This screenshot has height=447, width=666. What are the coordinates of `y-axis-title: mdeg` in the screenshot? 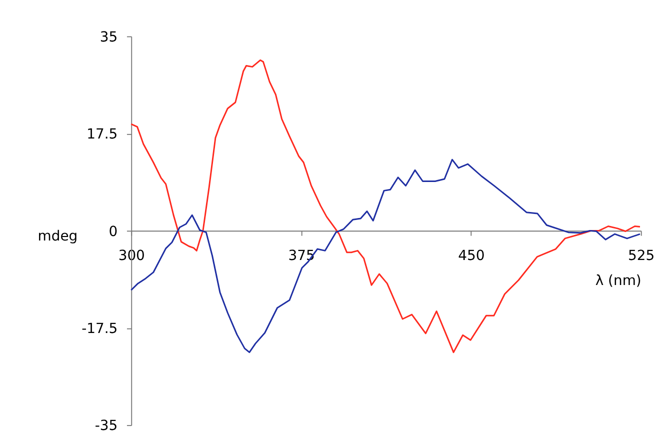 It's located at (58, 236).